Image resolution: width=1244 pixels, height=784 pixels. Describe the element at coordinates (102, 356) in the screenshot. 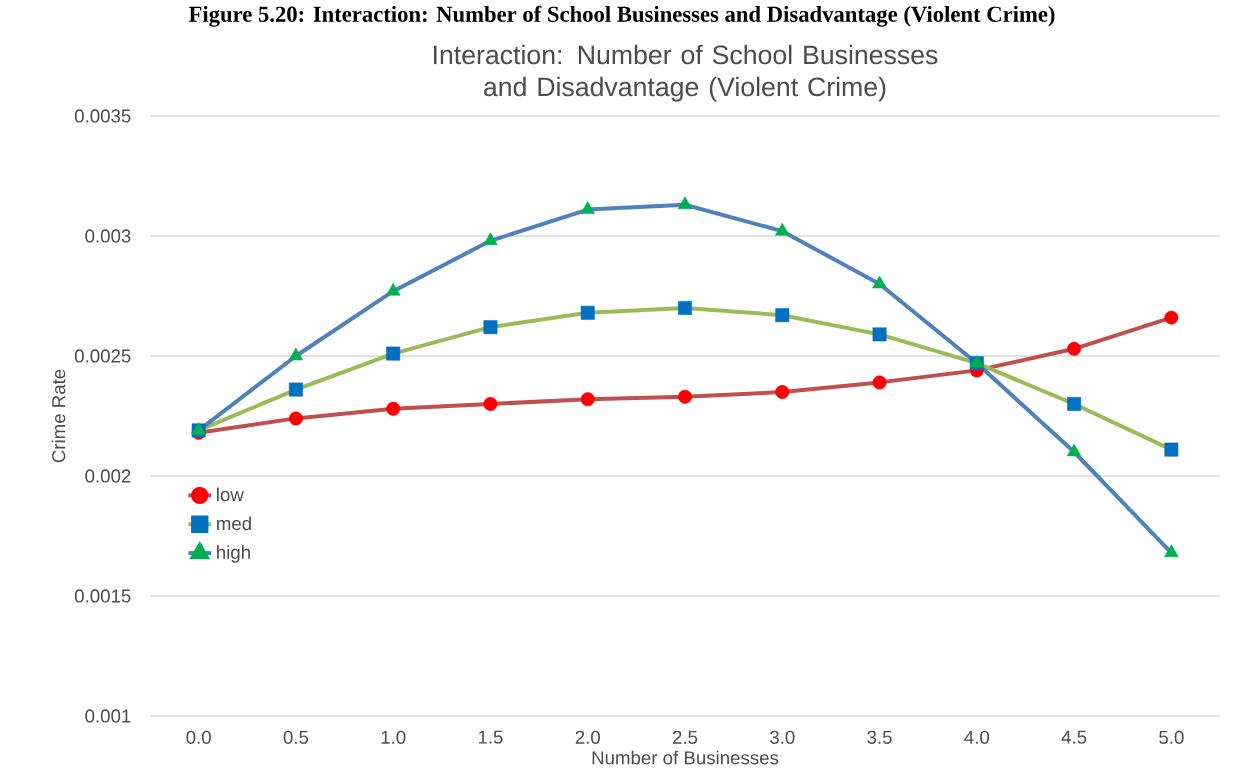

I see `y-tick-label: 0.0025` at that location.